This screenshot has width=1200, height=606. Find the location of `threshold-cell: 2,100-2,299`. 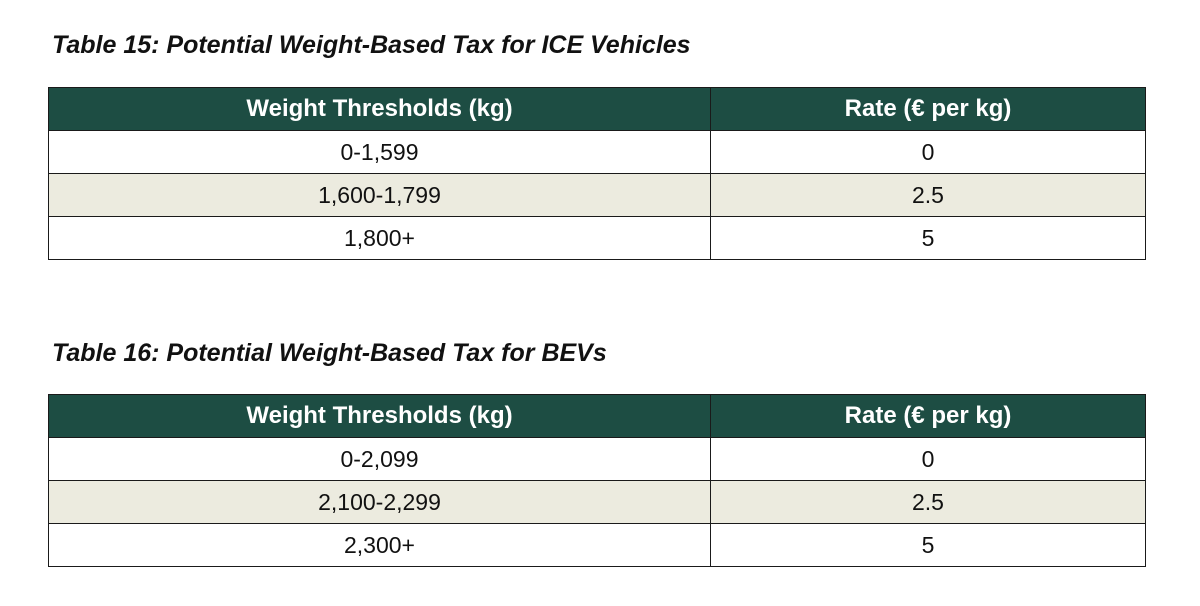

threshold-cell: 2,100-2,299 is located at coordinates (379, 502).